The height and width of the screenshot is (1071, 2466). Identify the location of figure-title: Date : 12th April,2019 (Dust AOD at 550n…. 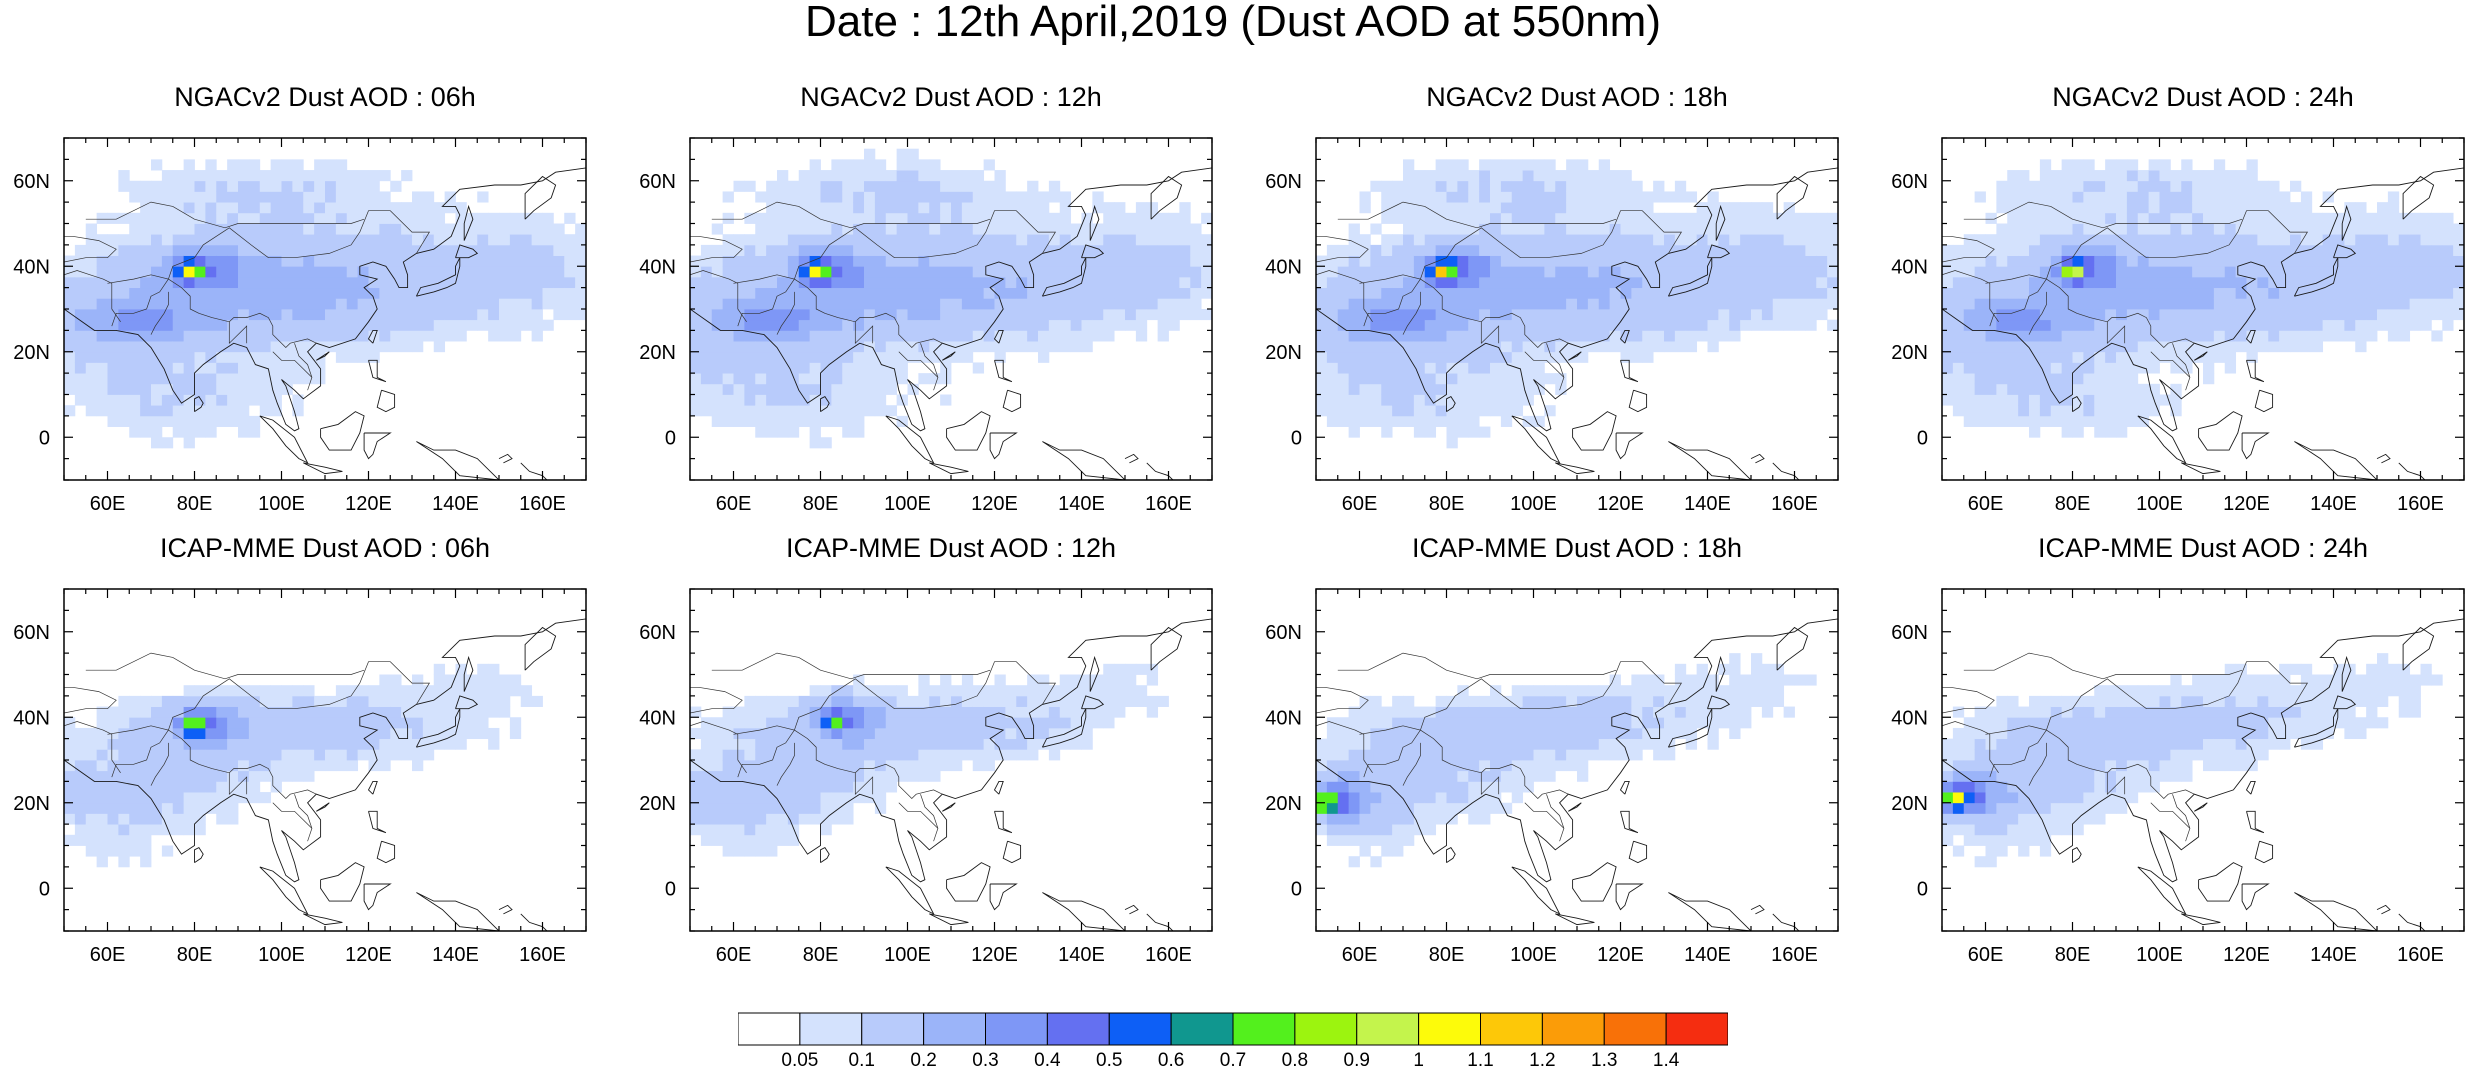
(1232, 23).